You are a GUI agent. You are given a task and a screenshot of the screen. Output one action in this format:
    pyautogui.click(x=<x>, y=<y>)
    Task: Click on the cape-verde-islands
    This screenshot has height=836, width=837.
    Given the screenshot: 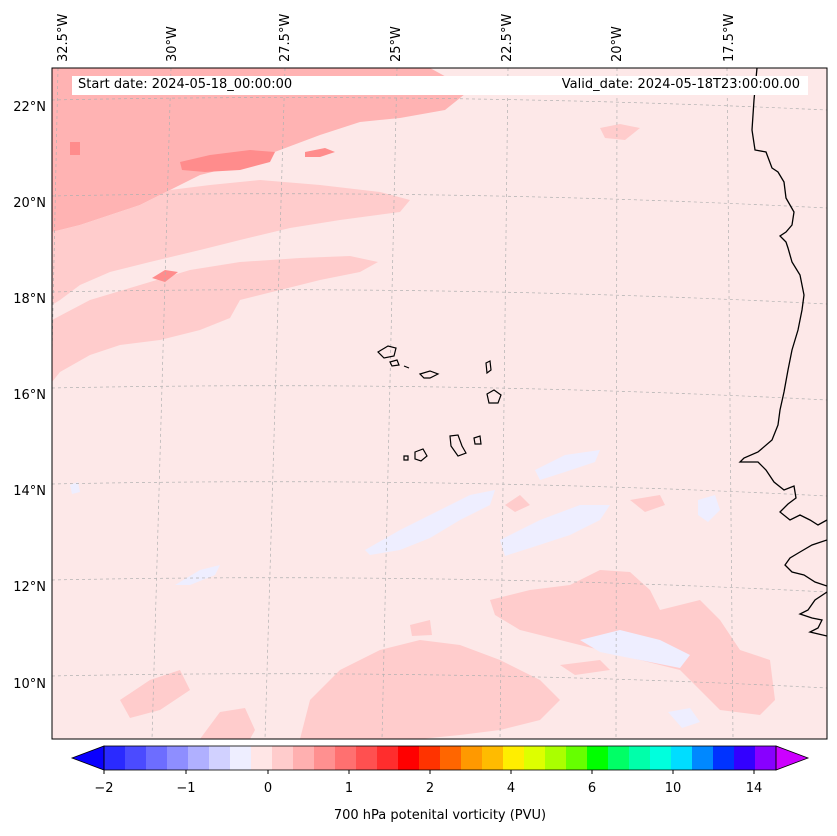 What is the action you would take?
    pyautogui.click(x=439, y=403)
    